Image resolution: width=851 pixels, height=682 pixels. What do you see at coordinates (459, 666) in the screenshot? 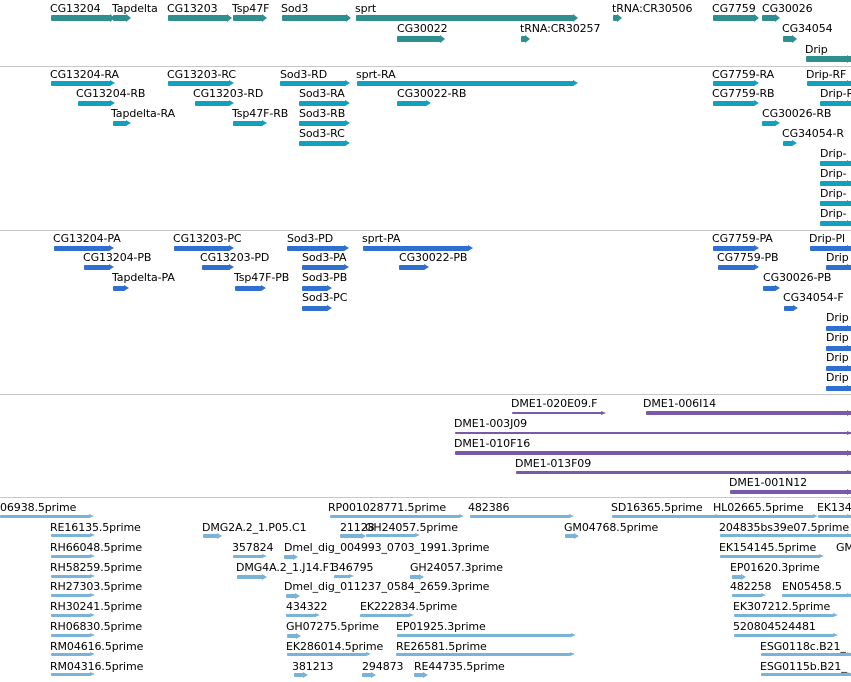
I see `feature-label: RE44735.5prime` at bounding box center [459, 666].